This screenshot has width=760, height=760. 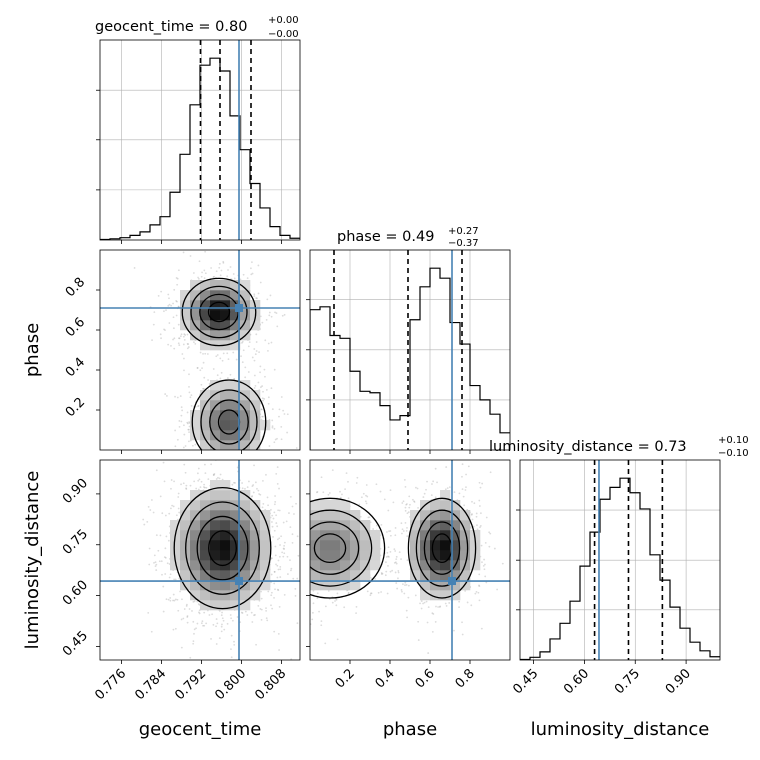 What do you see at coordinates (463, 243) in the screenshot?
I see `title-phase-minus: −0.37` at bounding box center [463, 243].